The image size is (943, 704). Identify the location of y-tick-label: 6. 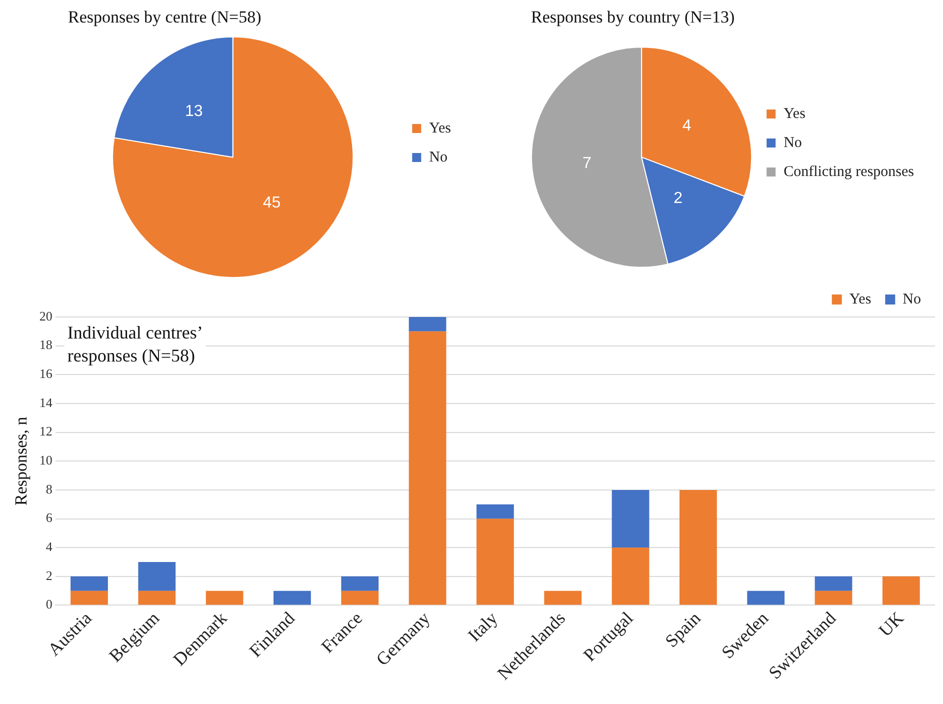
(49, 518).